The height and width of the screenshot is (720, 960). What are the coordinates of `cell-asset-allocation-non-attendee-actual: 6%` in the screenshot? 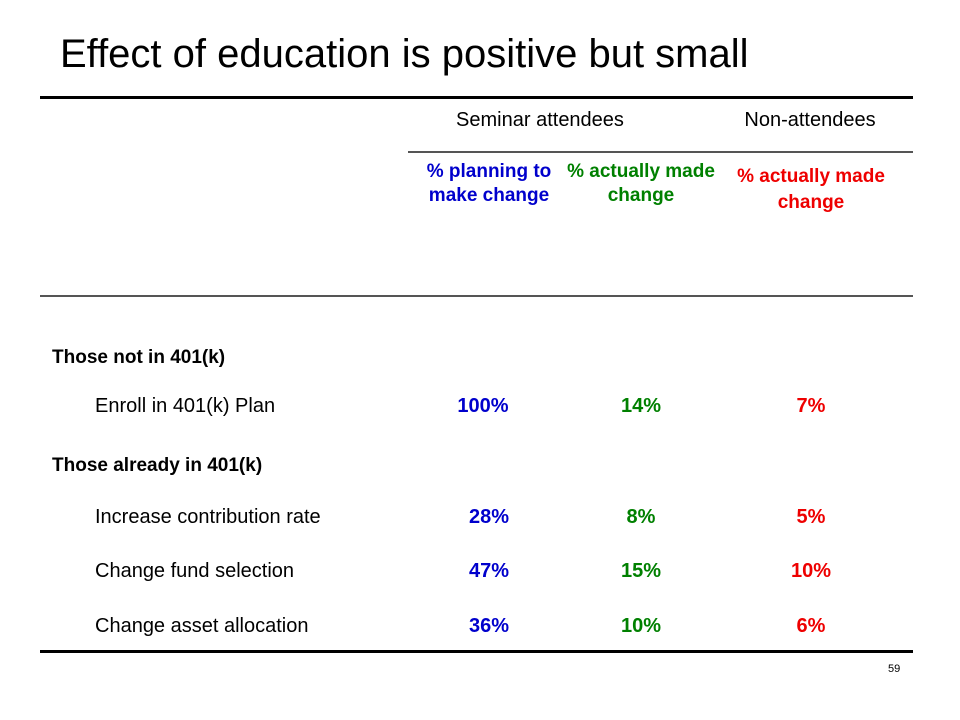 It's located at (811, 626).